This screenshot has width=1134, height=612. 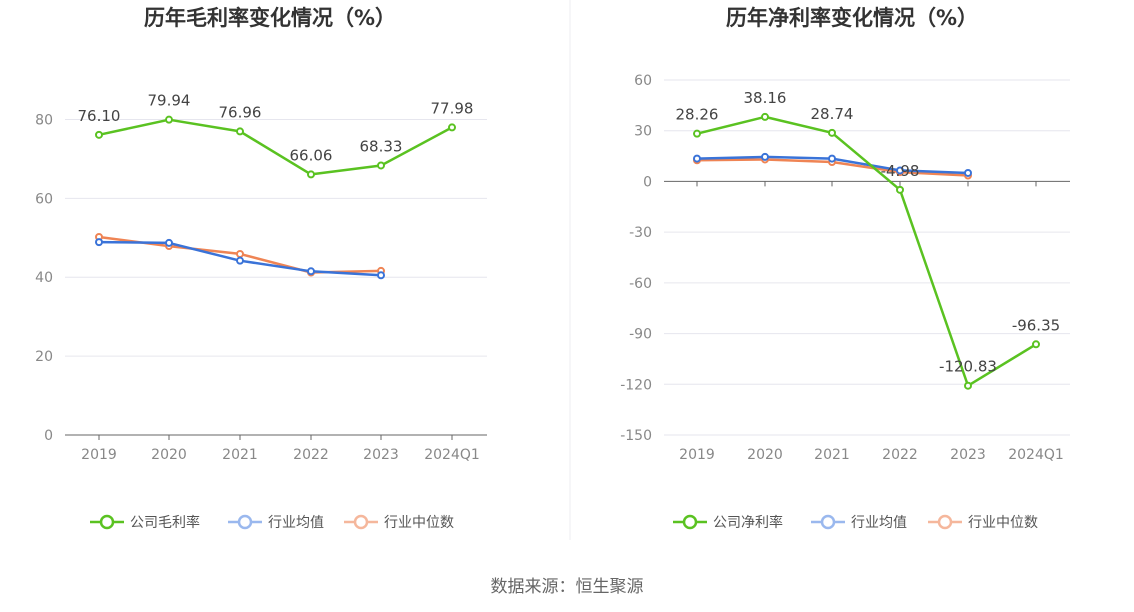 What do you see at coordinates (270, 18) in the screenshot?
I see `chart-title: 历年毛利率变化情况（%）` at bounding box center [270, 18].